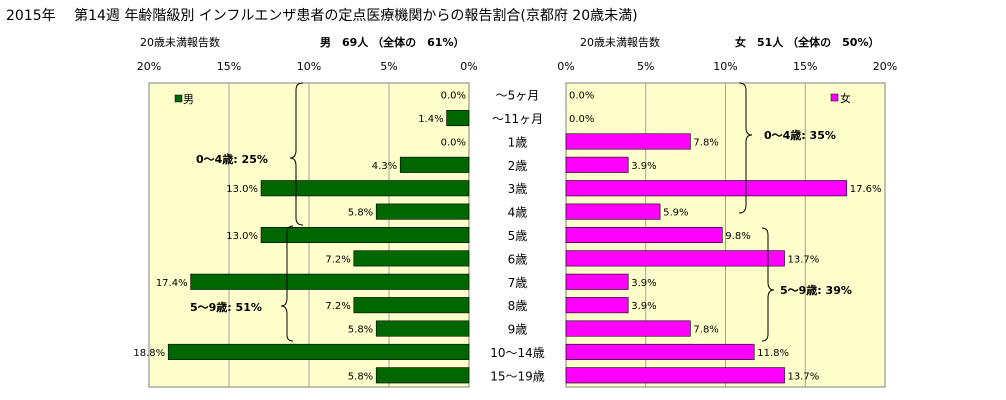 The image size is (1006, 400). Describe the element at coordinates (178, 98) in the screenshot. I see `male-legend-swatch` at that location.